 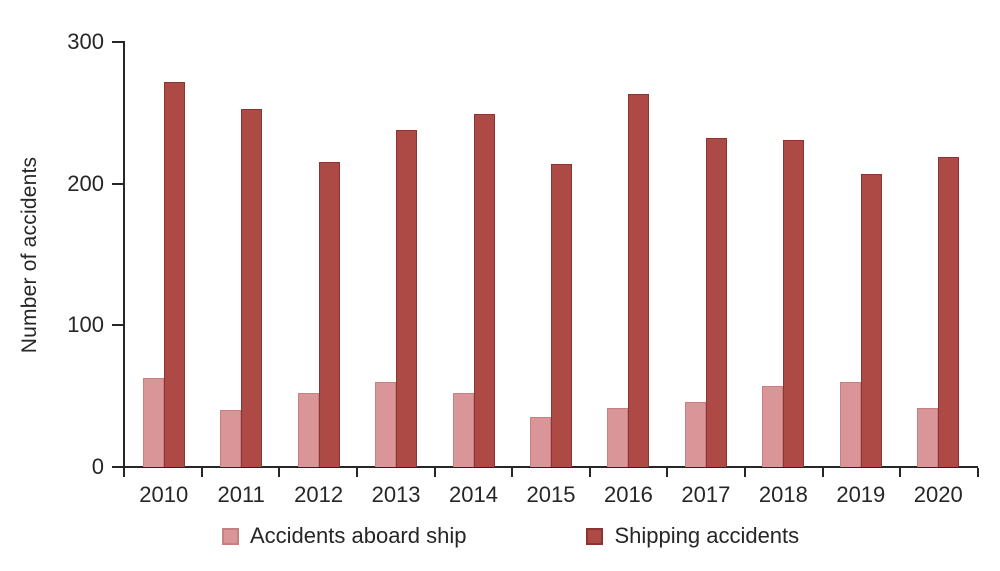 I want to click on bar-accidents-aboard-ship-2020, so click(x=928, y=437).